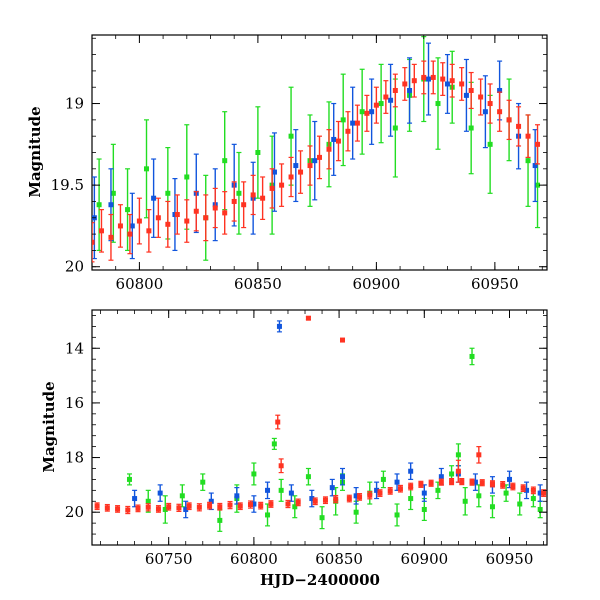 The image size is (600, 600). What do you see at coordinates (254, 559) in the screenshot?
I see `bottom-x-tick-label: 60800` at bounding box center [254, 559].